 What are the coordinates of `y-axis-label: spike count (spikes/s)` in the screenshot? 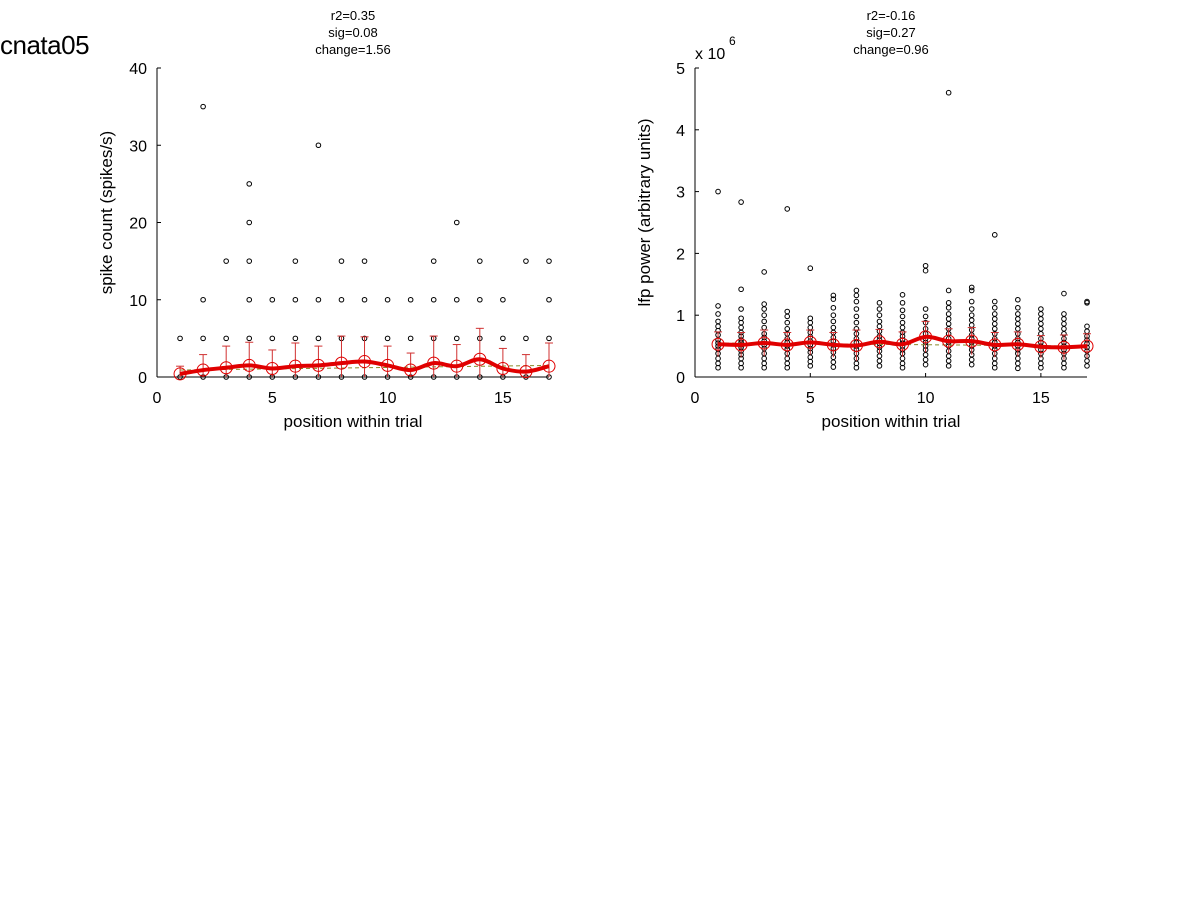 It's located at (106, 212).